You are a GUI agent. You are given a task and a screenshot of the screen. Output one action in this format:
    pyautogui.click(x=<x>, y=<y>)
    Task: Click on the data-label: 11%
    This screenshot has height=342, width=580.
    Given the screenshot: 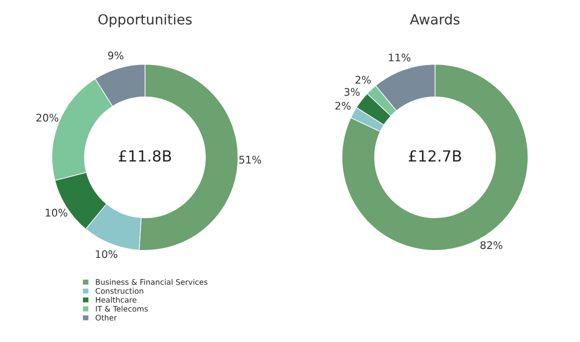 What is the action you would take?
    pyautogui.click(x=399, y=58)
    